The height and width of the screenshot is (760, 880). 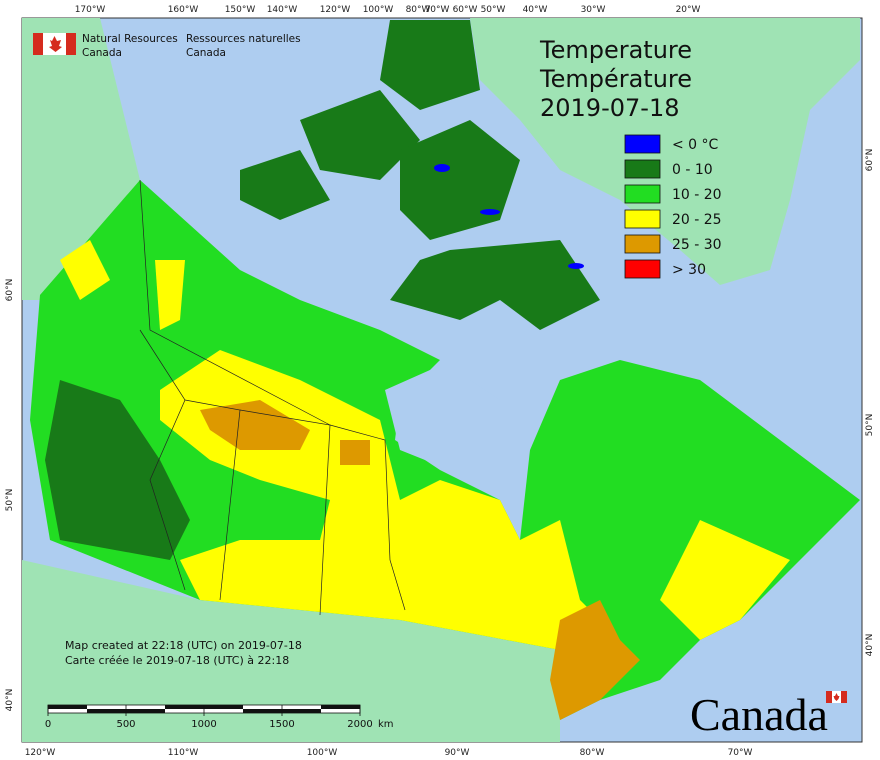 What do you see at coordinates (465, 10) in the screenshot?
I see `graticule-label: 60°W` at bounding box center [465, 10].